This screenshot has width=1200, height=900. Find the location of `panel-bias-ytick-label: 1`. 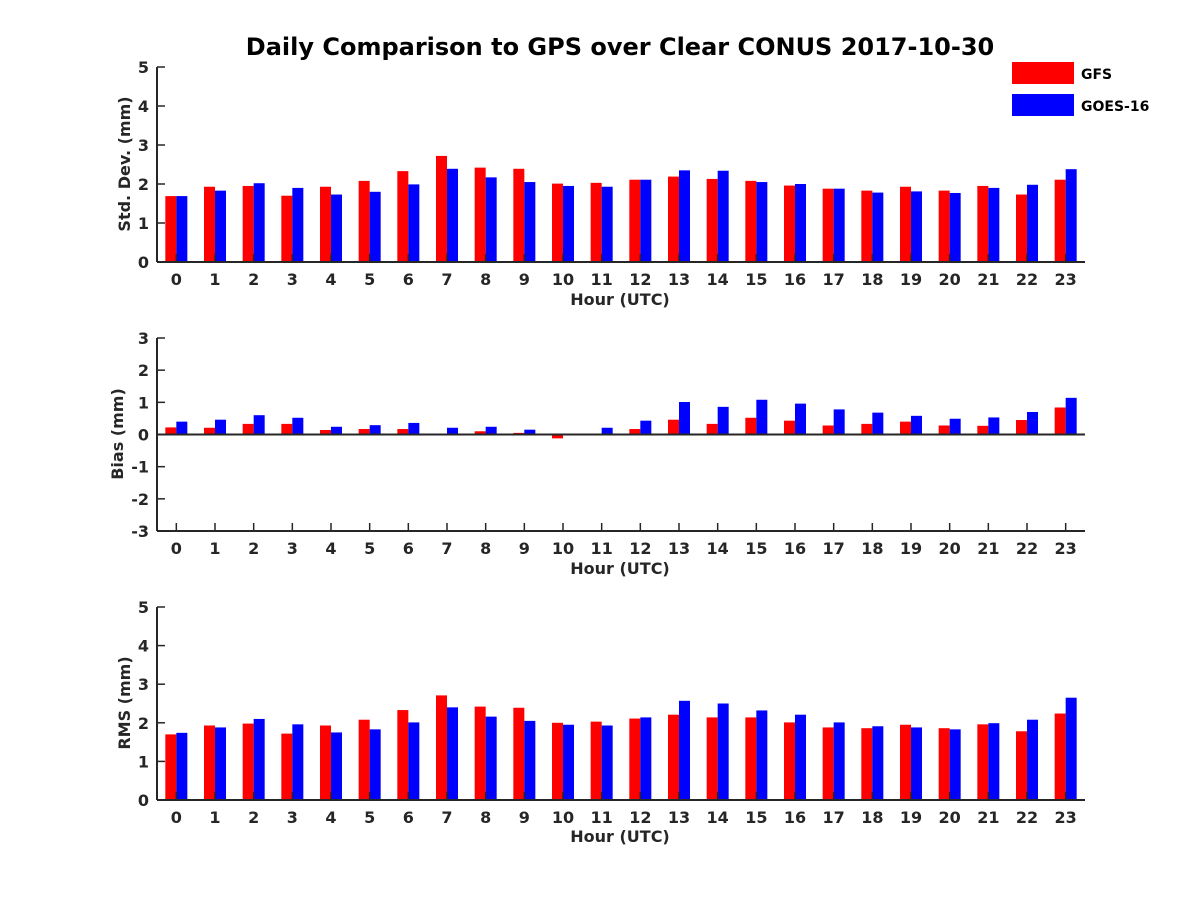

panel-bias-ytick-label: 1 is located at coordinates (143, 402).